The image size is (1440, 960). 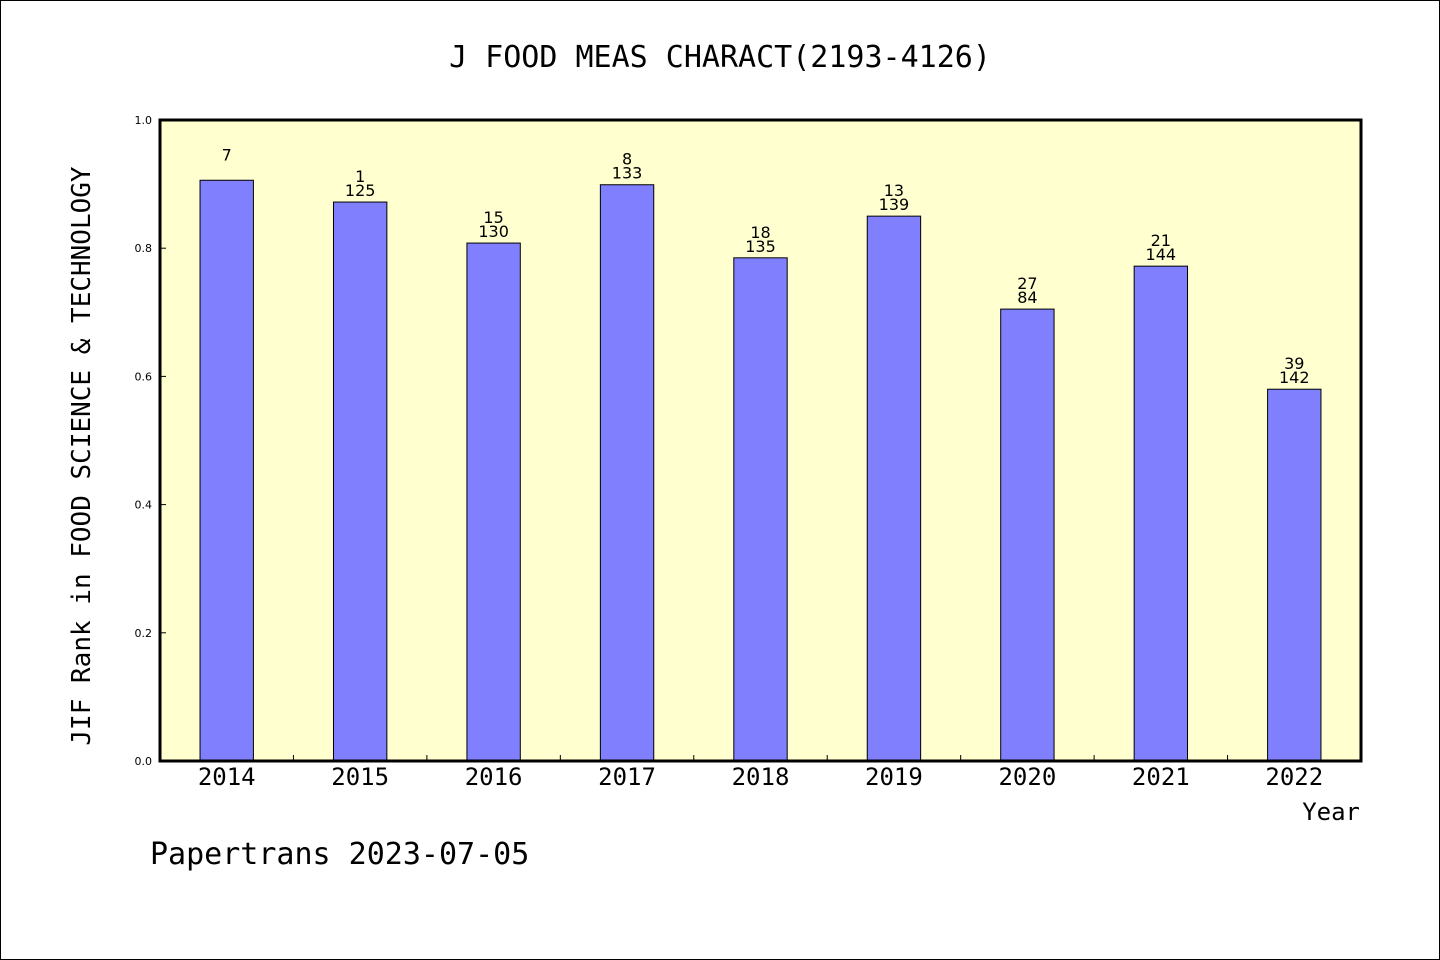 I want to click on bar-2015, so click(x=360, y=481).